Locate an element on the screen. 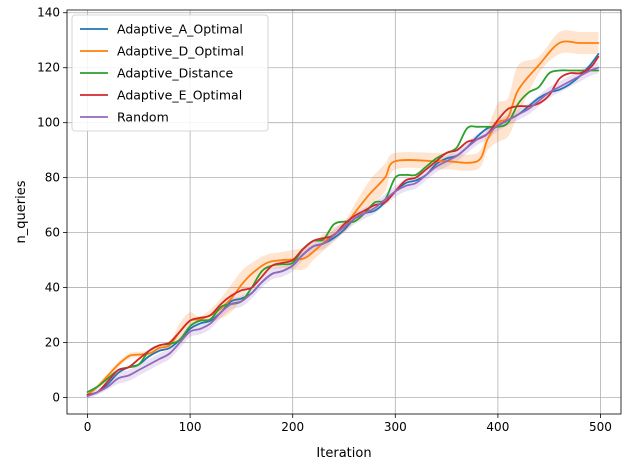  y-tick-label: 40 is located at coordinates (52, 288).